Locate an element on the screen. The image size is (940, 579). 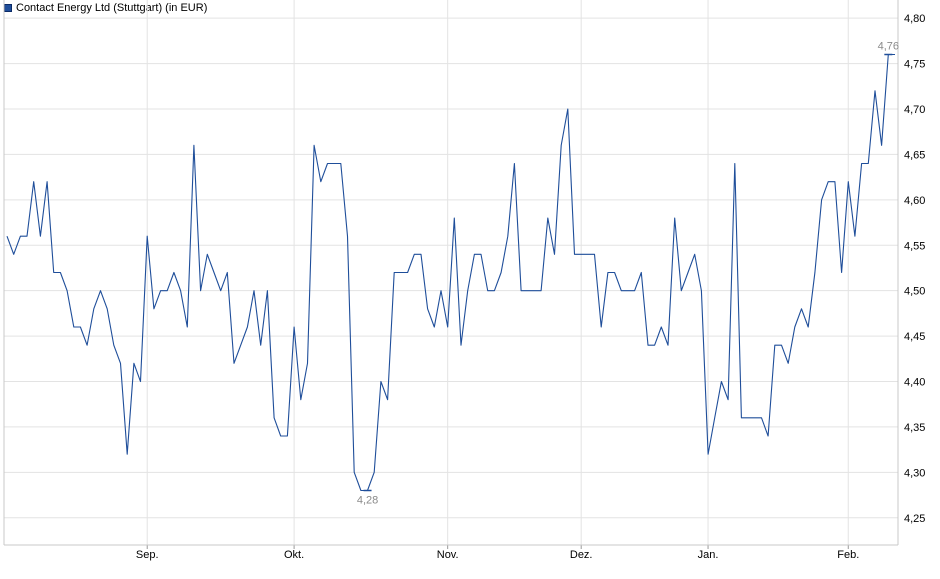
y-tick-label: 4,65 is located at coordinates (914, 155).